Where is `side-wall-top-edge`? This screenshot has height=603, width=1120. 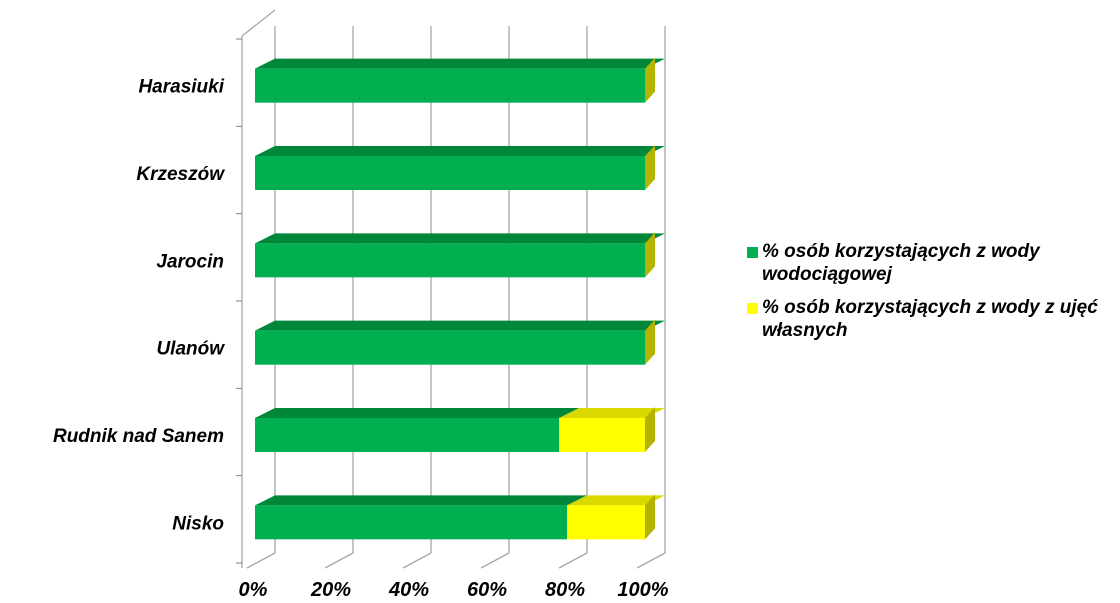
side-wall-top-edge is located at coordinates (258, 23).